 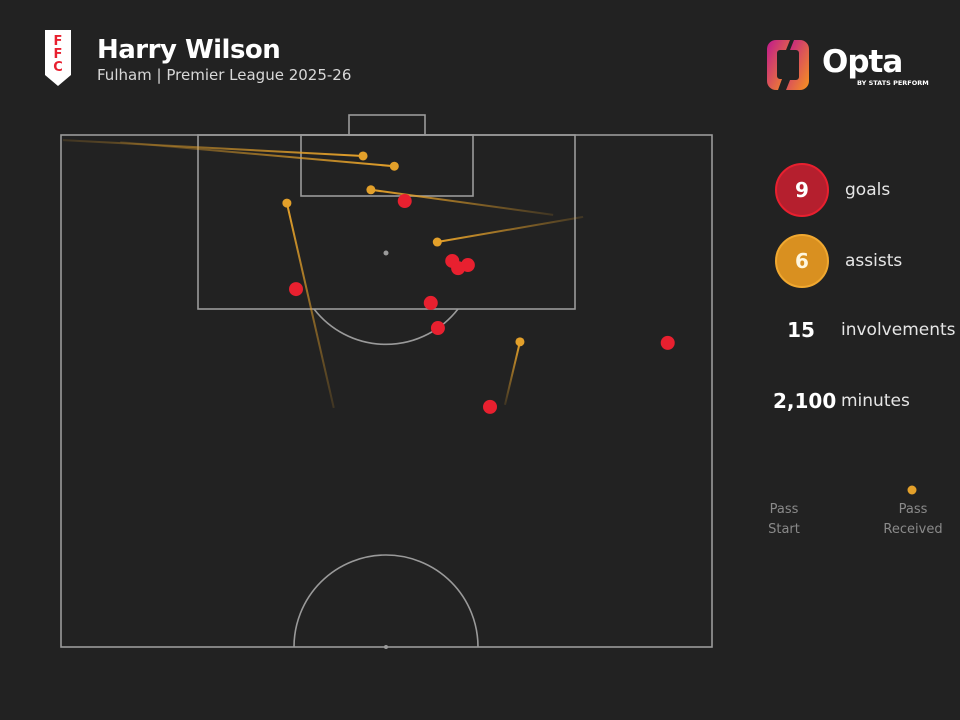 What do you see at coordinates (224, 75) in the screenshot?
I see `team-competition: Fulham | Premier League 2025-26` at bounding box center [224, 75].